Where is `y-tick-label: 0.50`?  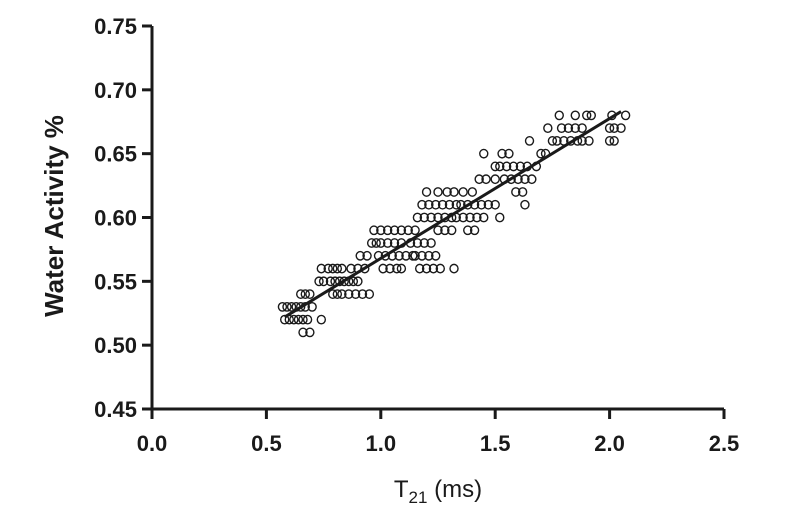
y-tick-label: 0.50 is located at coordinates (115, 345).